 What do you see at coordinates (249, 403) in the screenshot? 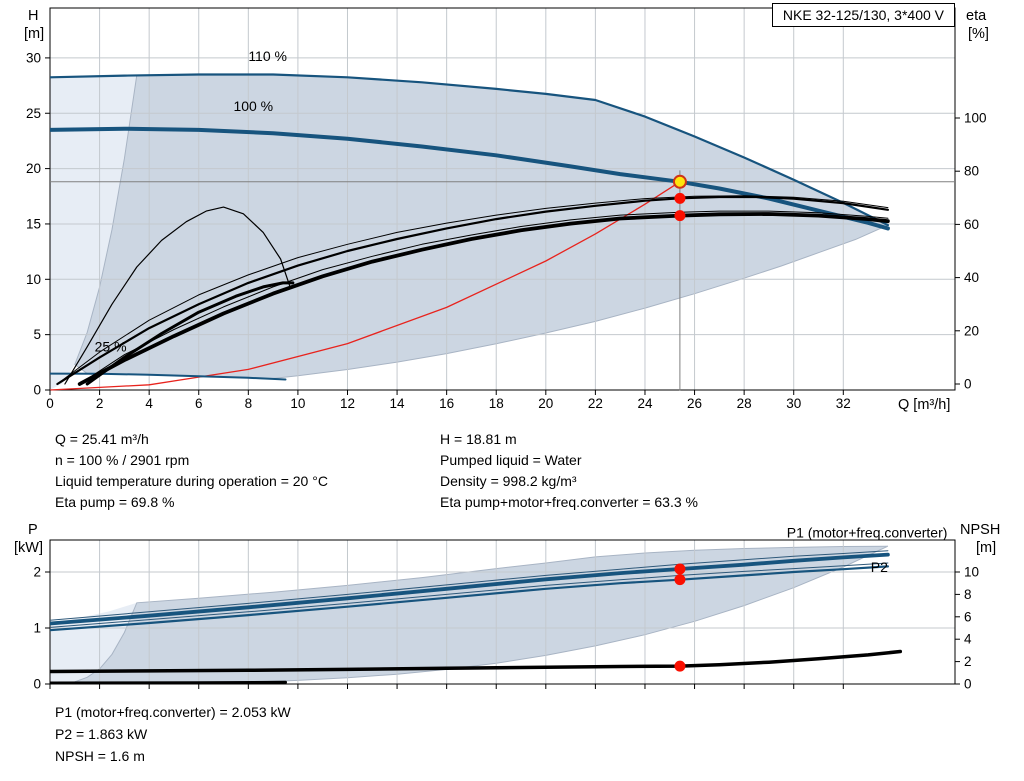
I see `x-tick-label: 8` at bounding box center [249, 403].